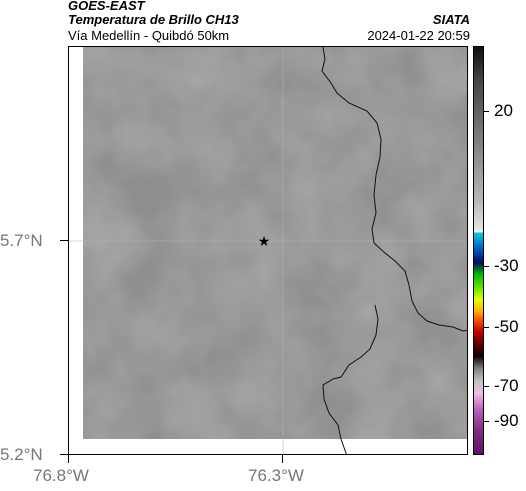 This screenshot has width=526, height=491. I want to click on colorbar-label-minus50: -50, so click(506, 326).